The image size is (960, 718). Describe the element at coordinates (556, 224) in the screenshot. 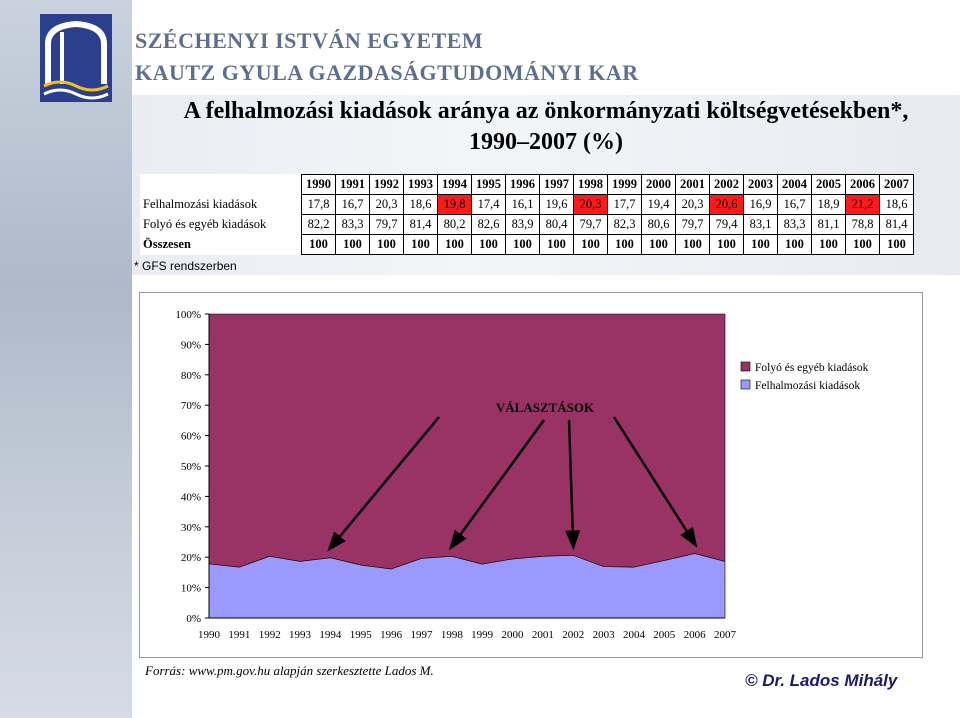

I see `table-cell: 80,4` at that location.